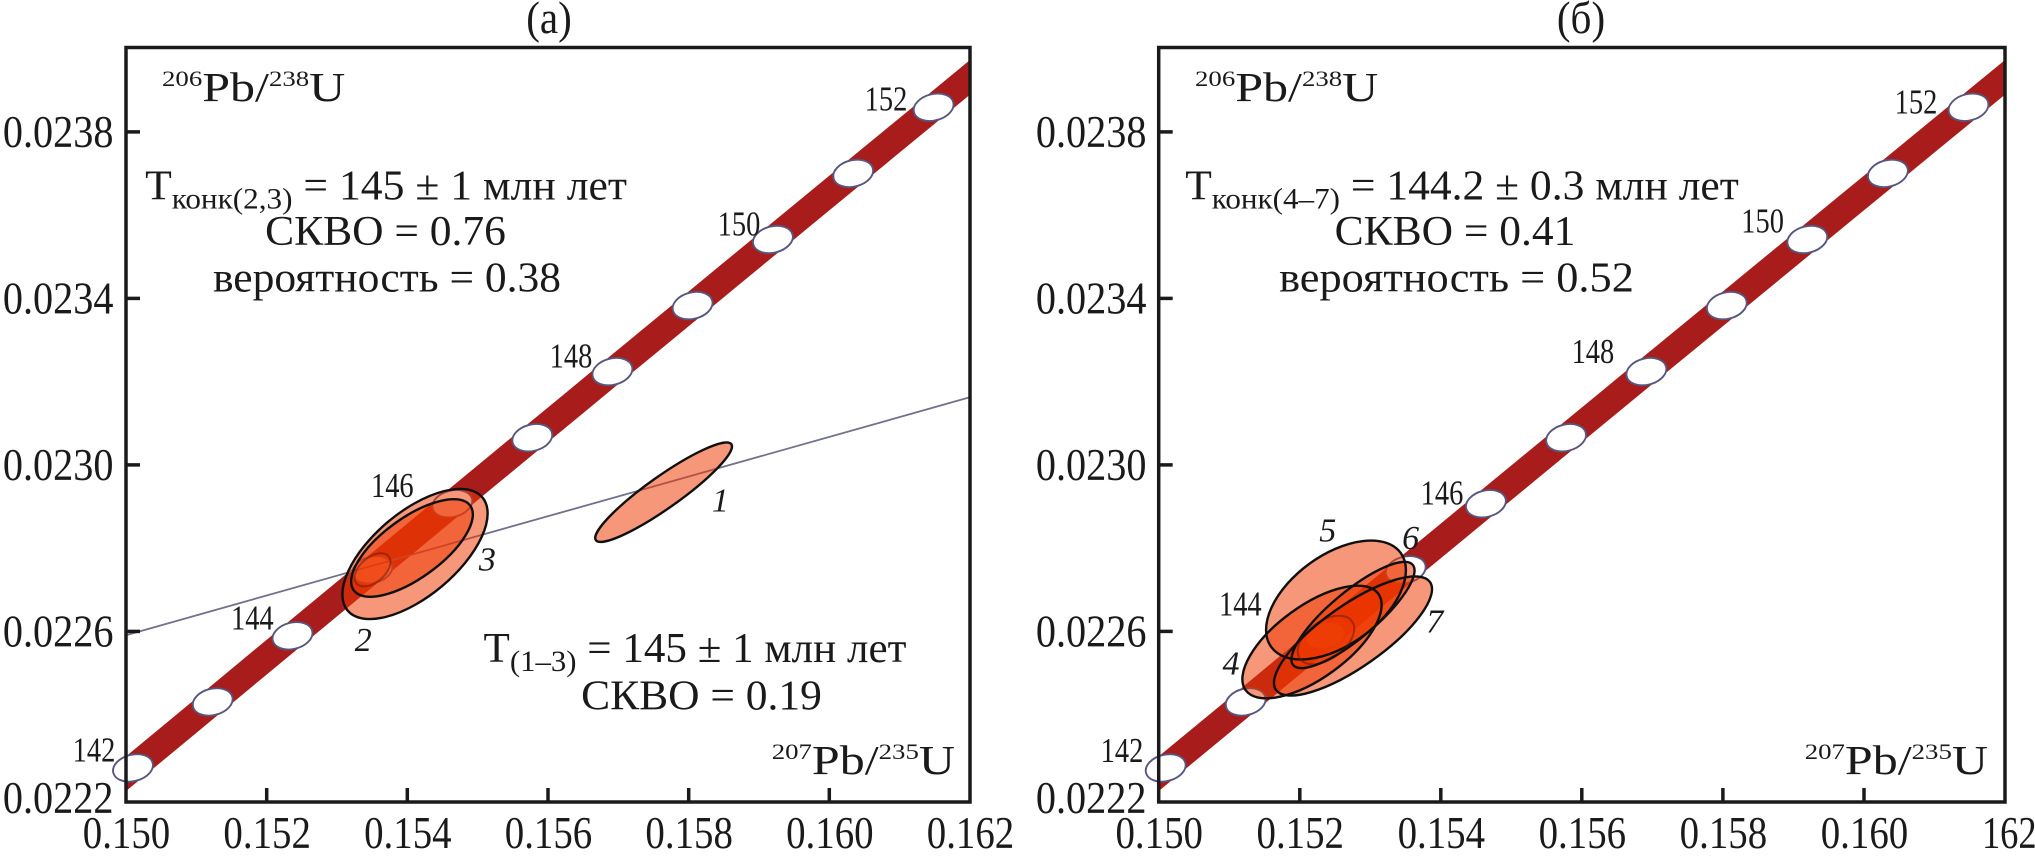 This screenshot has width=2035, height=859. What do you see at coordinates (1462, 189) in the screenshot?
I see `svg-text:Tконк(4–7) = 144.2 ± 0.3 млн л: Tконк(4–7) = 144.2 ± 0.3 млн лет` at bounding box center [1462, 189].